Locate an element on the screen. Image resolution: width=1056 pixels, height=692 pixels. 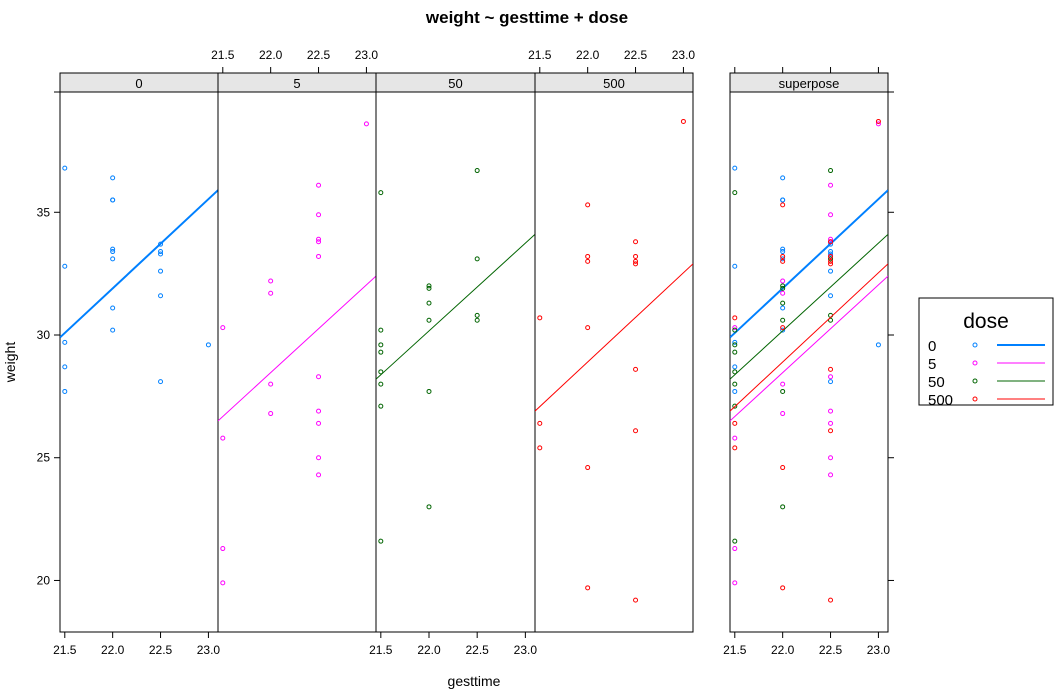
y-tick-label: 30 is located at coordinates (44, 335).